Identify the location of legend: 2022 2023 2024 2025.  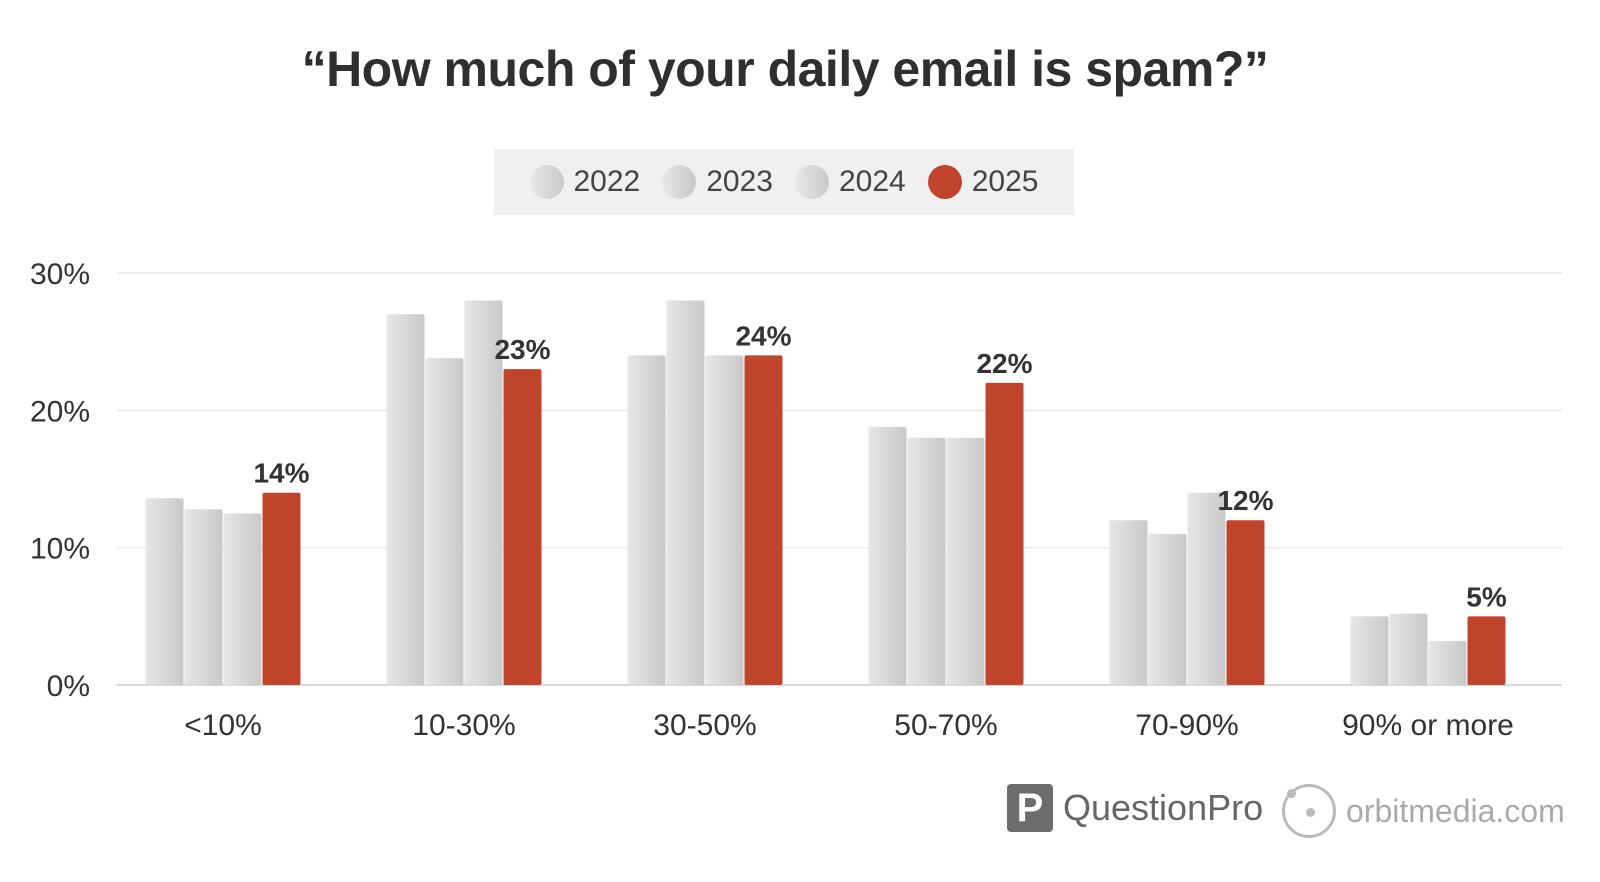
(784, 182).